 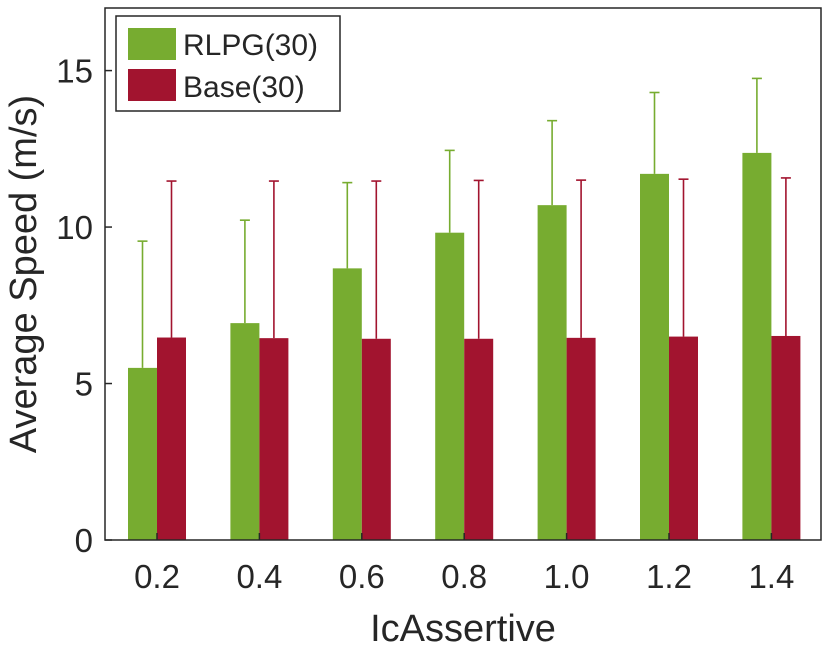 What do you see at coordinates (771, 576) in the screenshot?
I see `x-tick-label-1.4: 1.4` at bounding box center [771, 576].